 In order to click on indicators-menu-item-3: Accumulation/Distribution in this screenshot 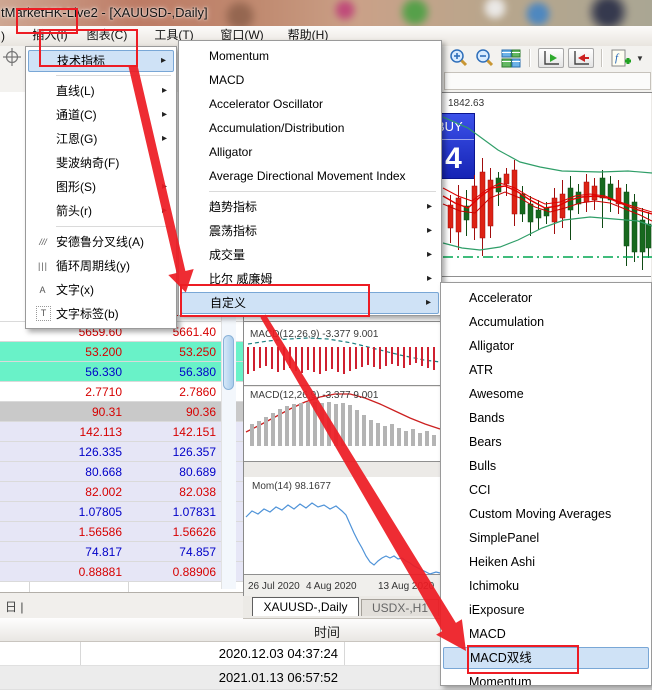, I will do `click(310, 128)`.